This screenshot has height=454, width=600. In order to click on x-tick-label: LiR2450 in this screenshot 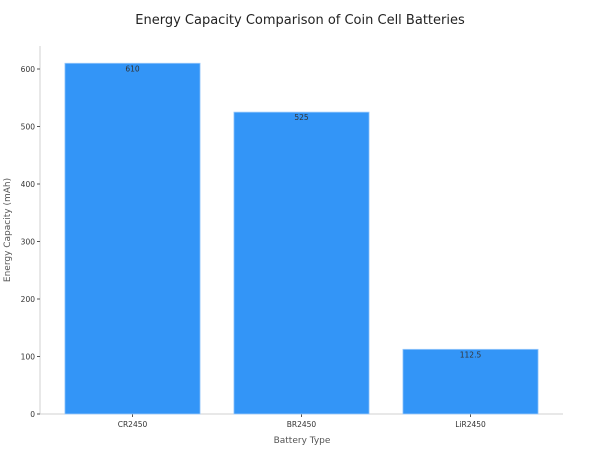, I will do `click(470, 424)`.